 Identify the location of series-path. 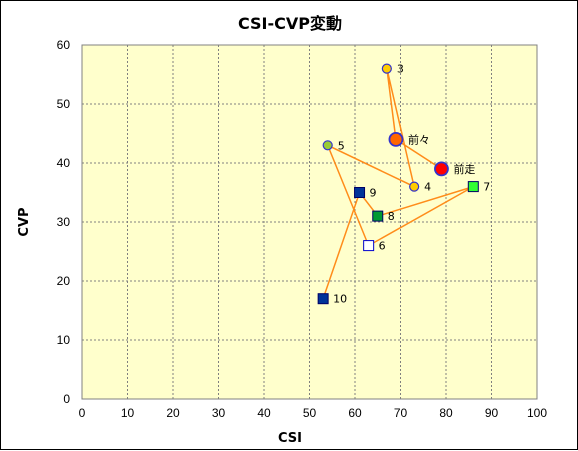
(398, 183).